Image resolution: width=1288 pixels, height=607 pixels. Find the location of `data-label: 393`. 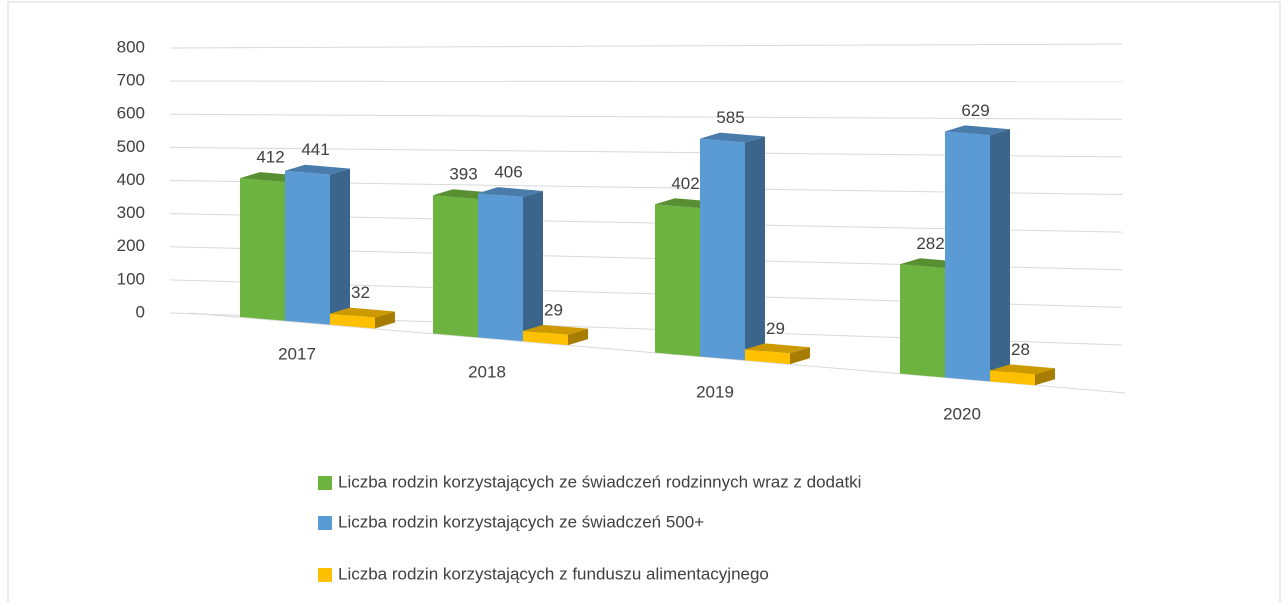

data-label: 393 is located at coordinates (463, 174).